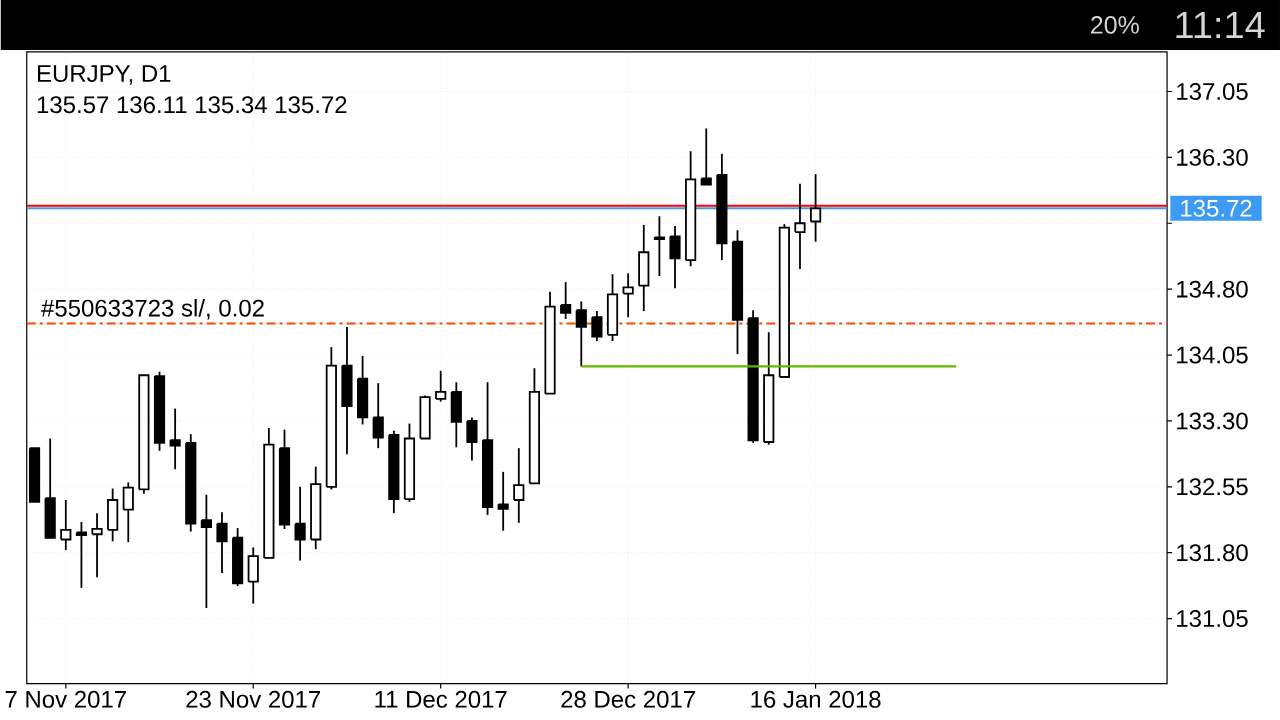  Describe the element at coordinates (65, 700) in the screenshot. I see `x-tick-label: 7 Nov 2017` at that location.